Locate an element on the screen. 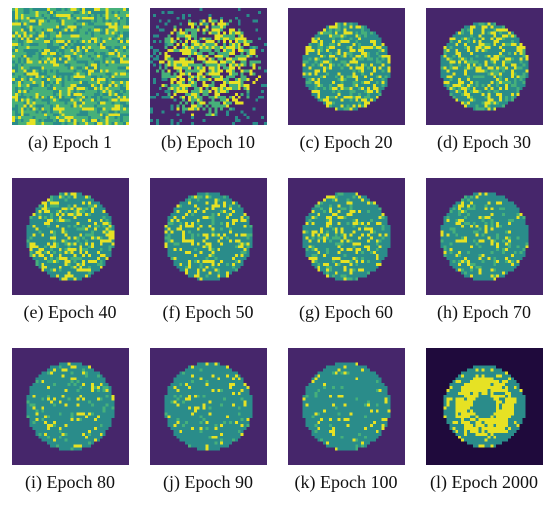  panel-caption: (g) Epoch 60 is located at coordinates (346, 312).